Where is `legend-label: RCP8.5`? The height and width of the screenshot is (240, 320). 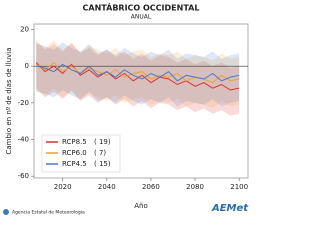 legend-label: RCP8.5 is located at coordinates (74, 142).